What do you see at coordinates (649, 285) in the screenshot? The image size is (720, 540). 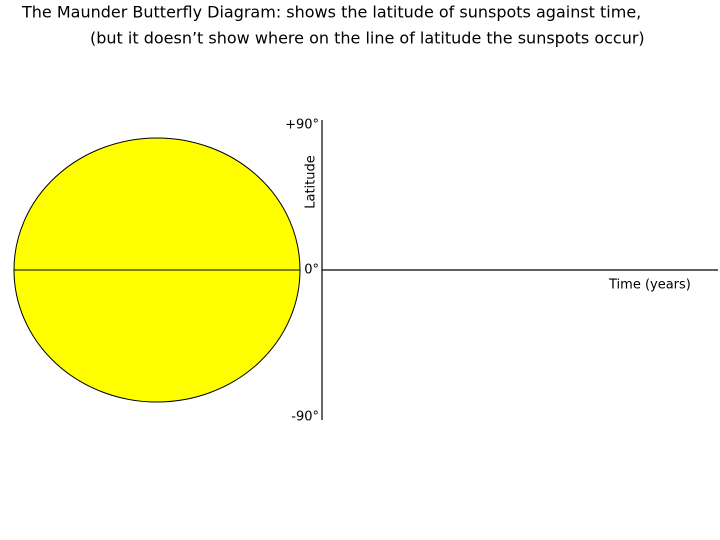 I see `x-axis-label: Time (years)` at bounding box center [649, 285].